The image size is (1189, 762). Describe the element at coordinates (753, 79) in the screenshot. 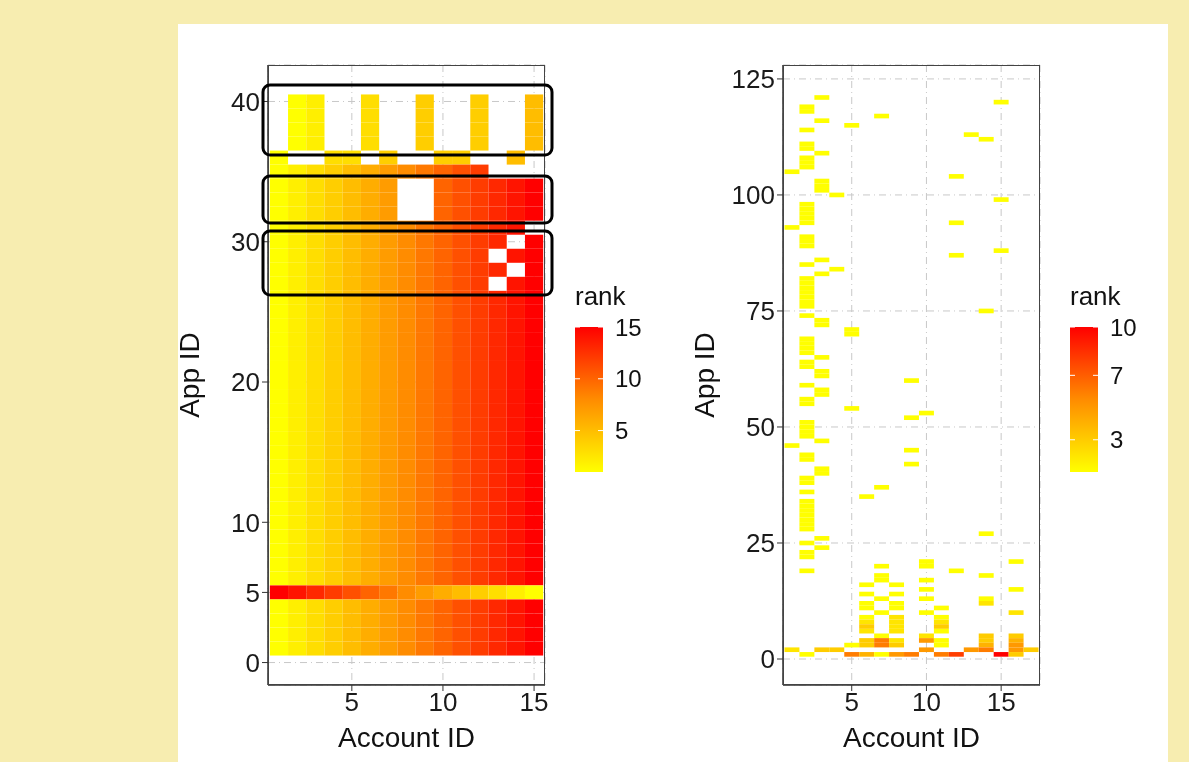

I see `y-tick-label: 125` at that location.